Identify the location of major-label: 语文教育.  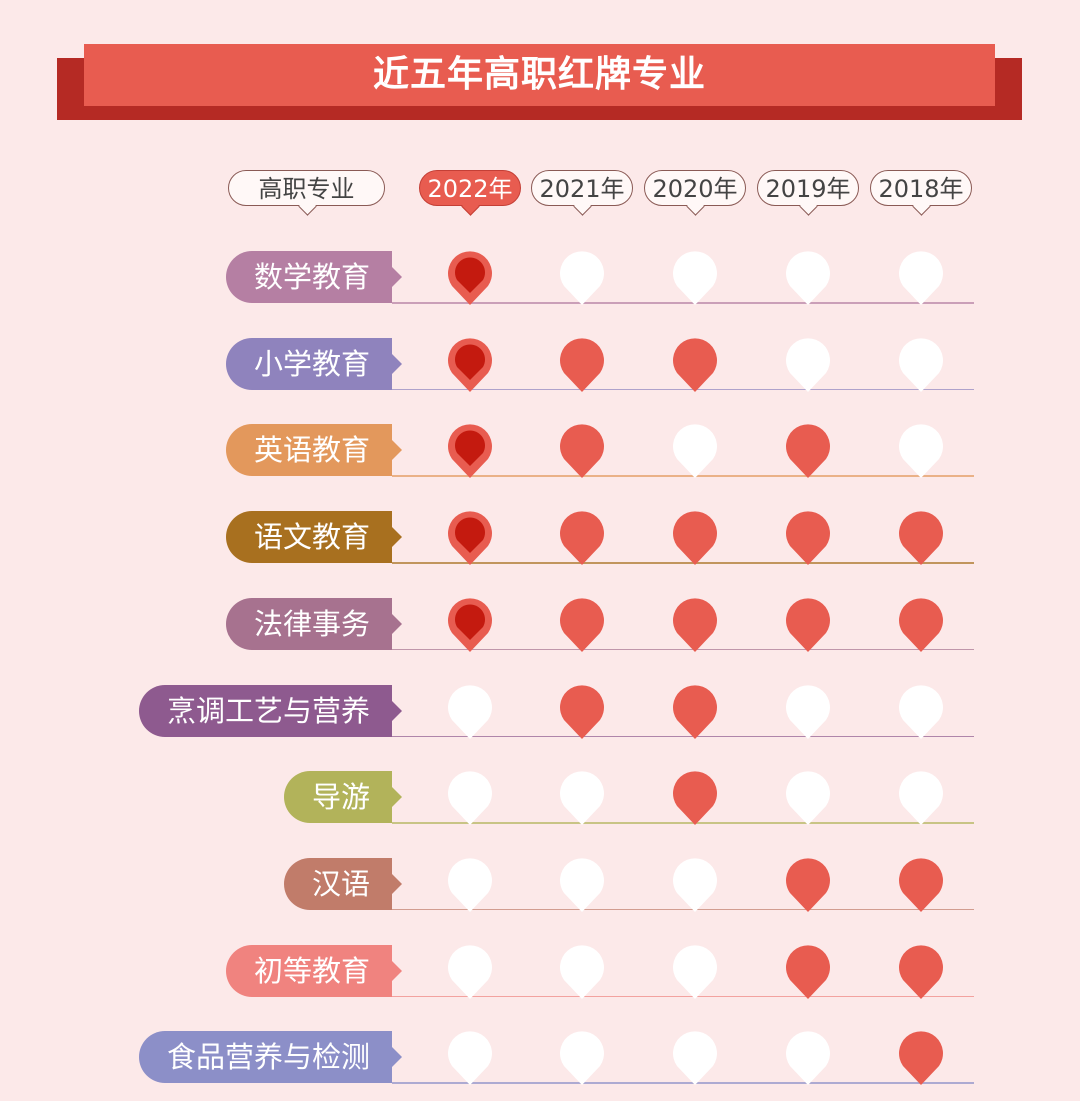
(314, 537).